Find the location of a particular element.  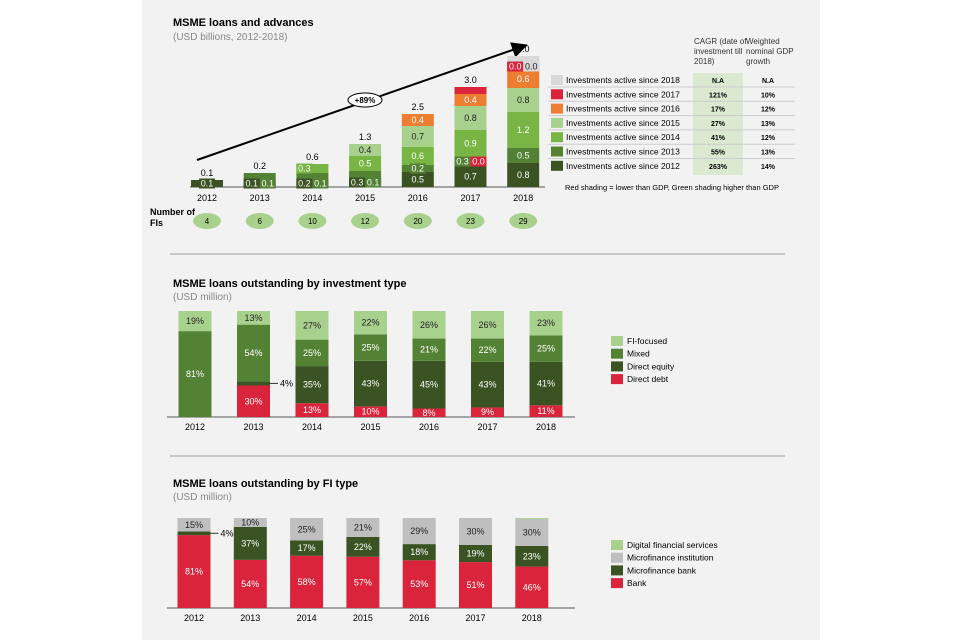

legend-label: Investments active since 2015 is located at coordinates (623, 123).